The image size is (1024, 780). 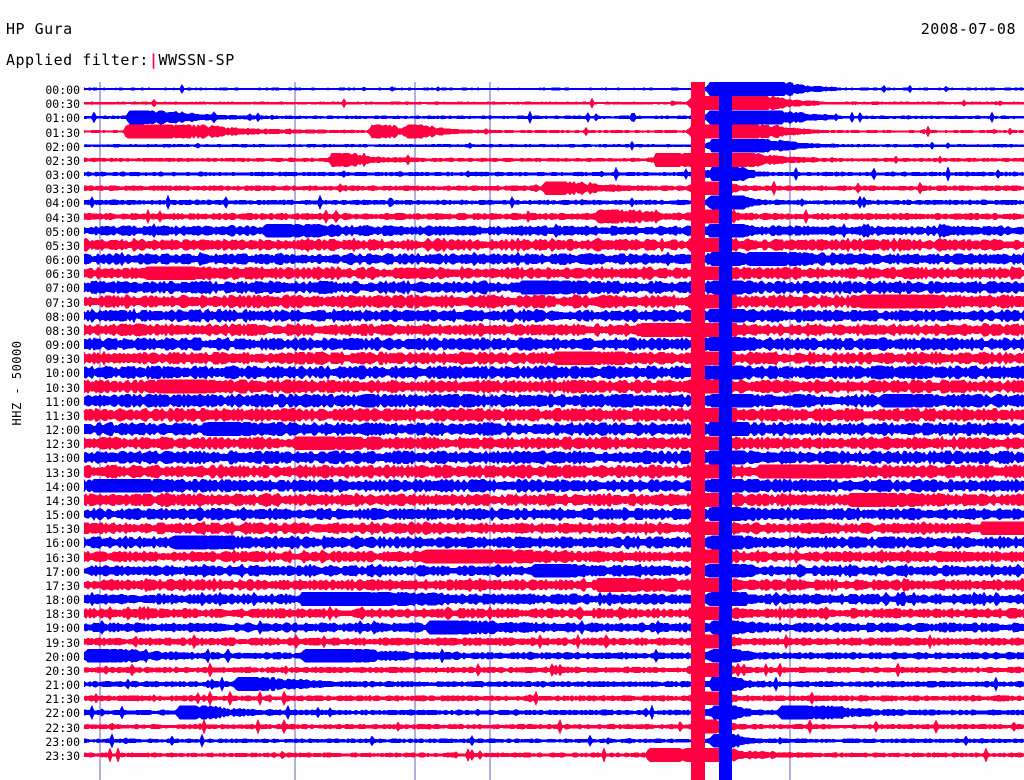 I want to click on time-tick-label: 16:00, so click(x=62, y=543).